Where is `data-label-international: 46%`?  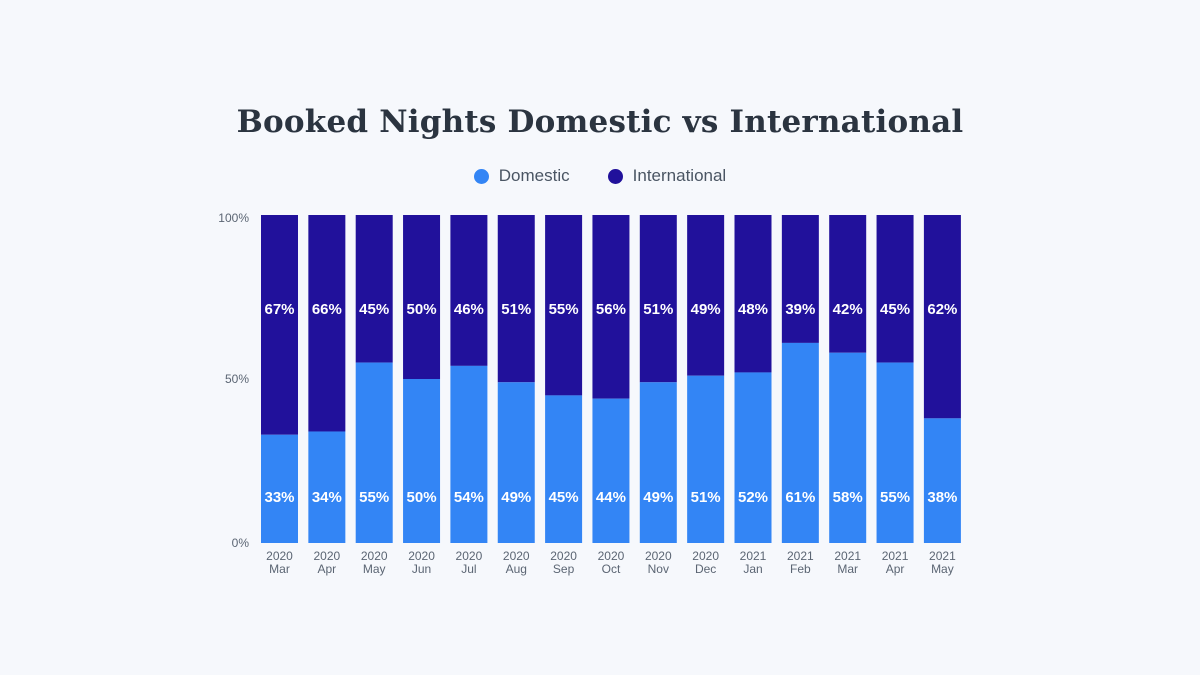 data-label-international: 46% is located at coordinates (469, 309).